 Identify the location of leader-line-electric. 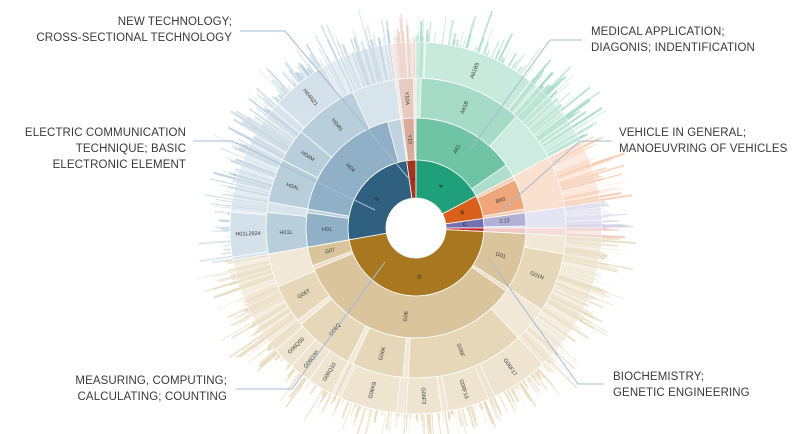
(284, 175).